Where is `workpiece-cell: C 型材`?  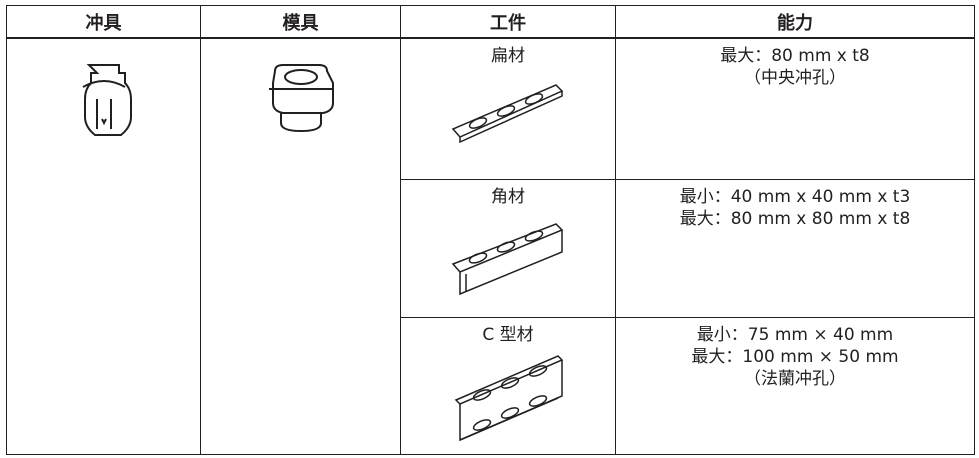 workpiece-cell: C 型材 is located at coordinates (508, 385).